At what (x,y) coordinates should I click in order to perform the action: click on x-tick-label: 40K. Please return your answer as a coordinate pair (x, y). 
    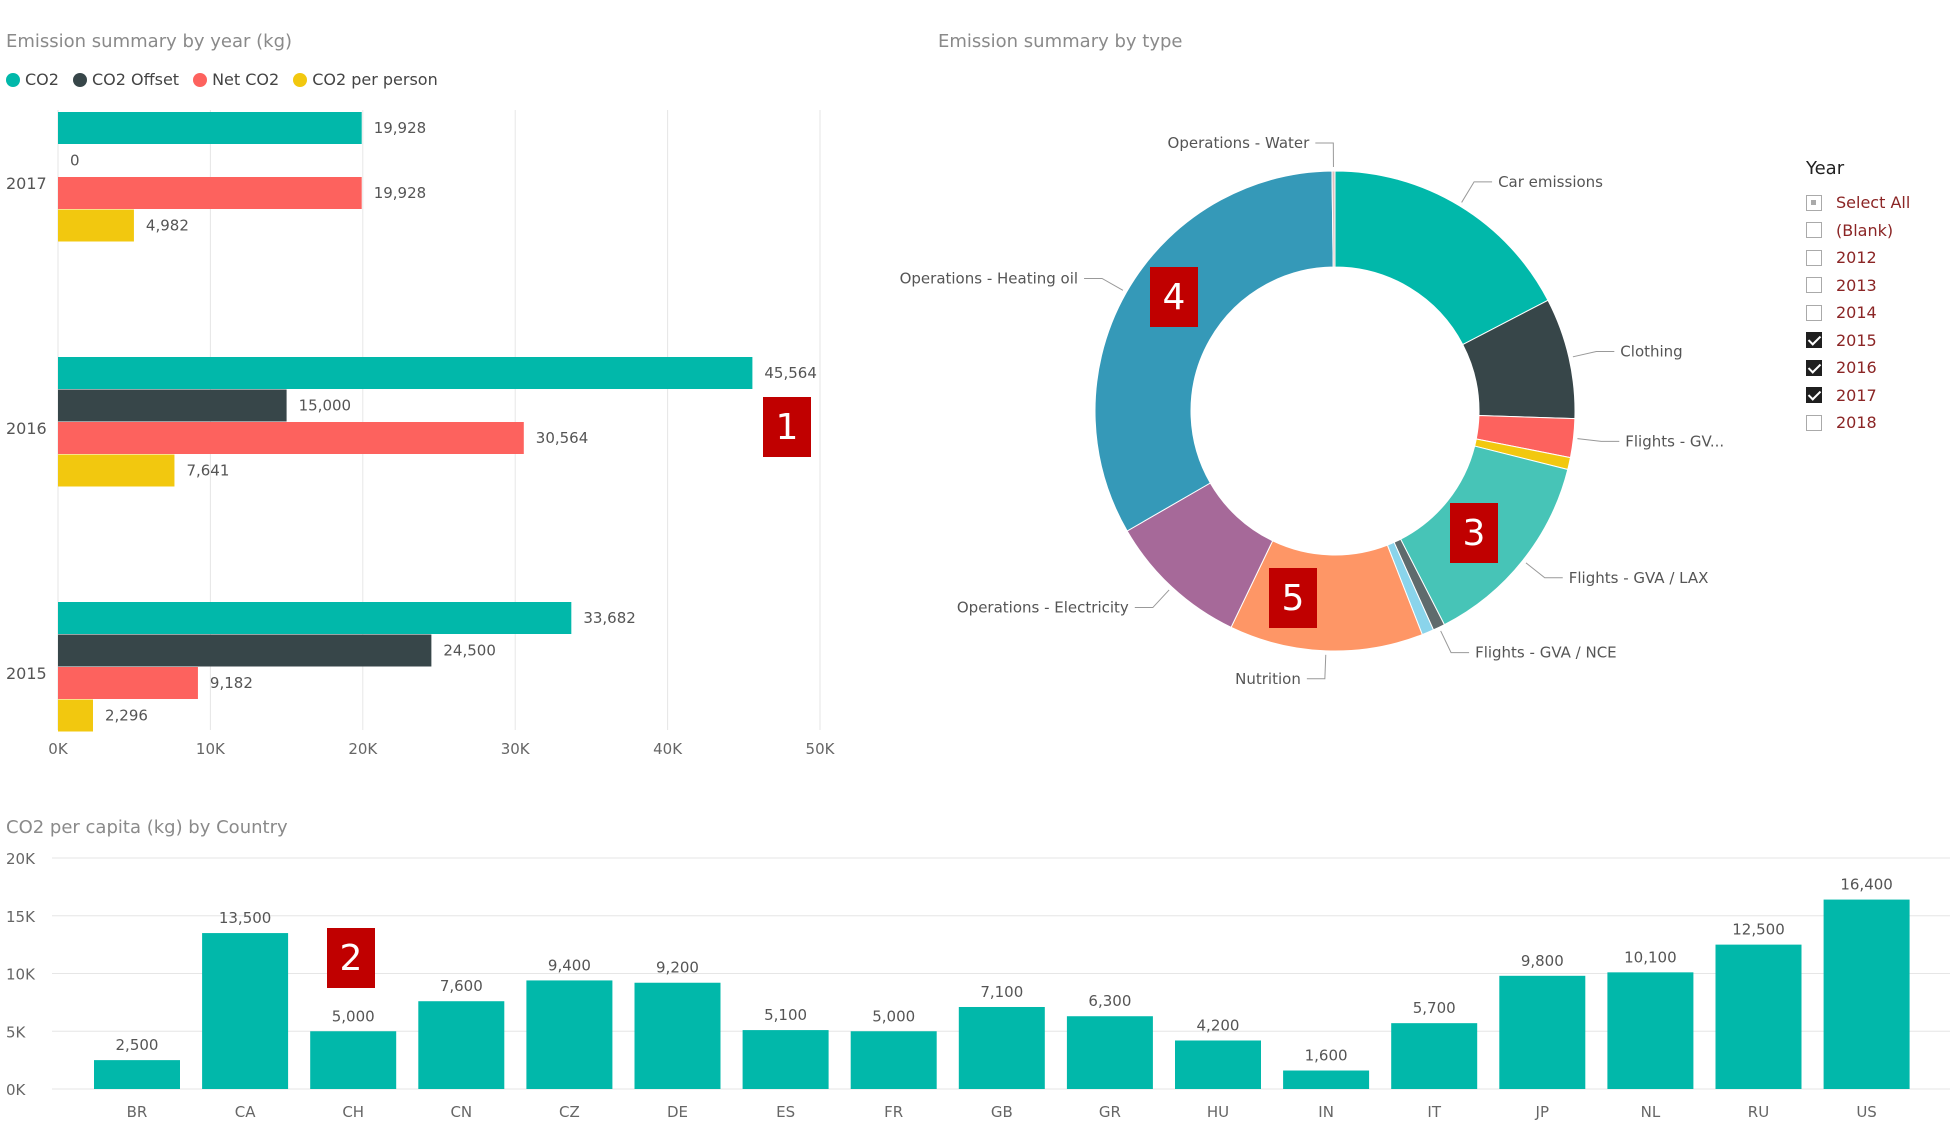
    Looking at the image, I should click on (668, 749).